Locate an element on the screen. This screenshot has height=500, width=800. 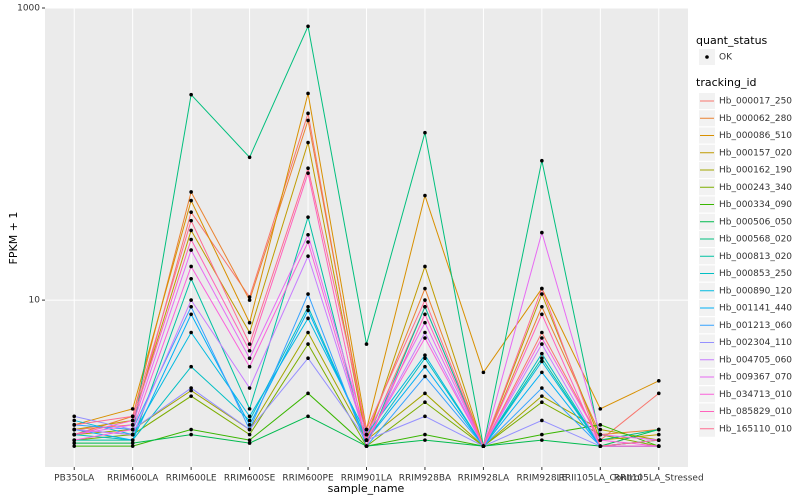
legend-label: Hb_000813_020 is located at coordinates (755, 257).